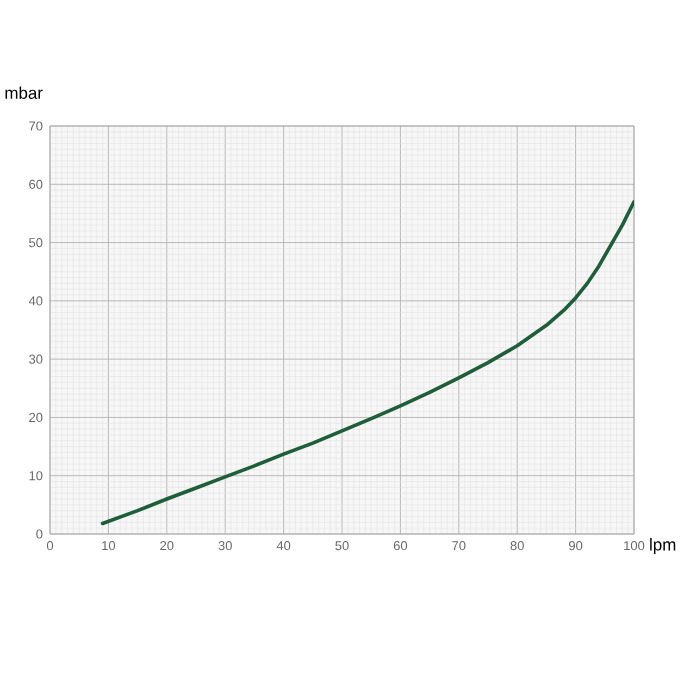 The width and height of the screenshot is (700, 700). Describe the element at coordinates (663, 546) in the screenshot. I see `x-axis-title: lpm` at that location.